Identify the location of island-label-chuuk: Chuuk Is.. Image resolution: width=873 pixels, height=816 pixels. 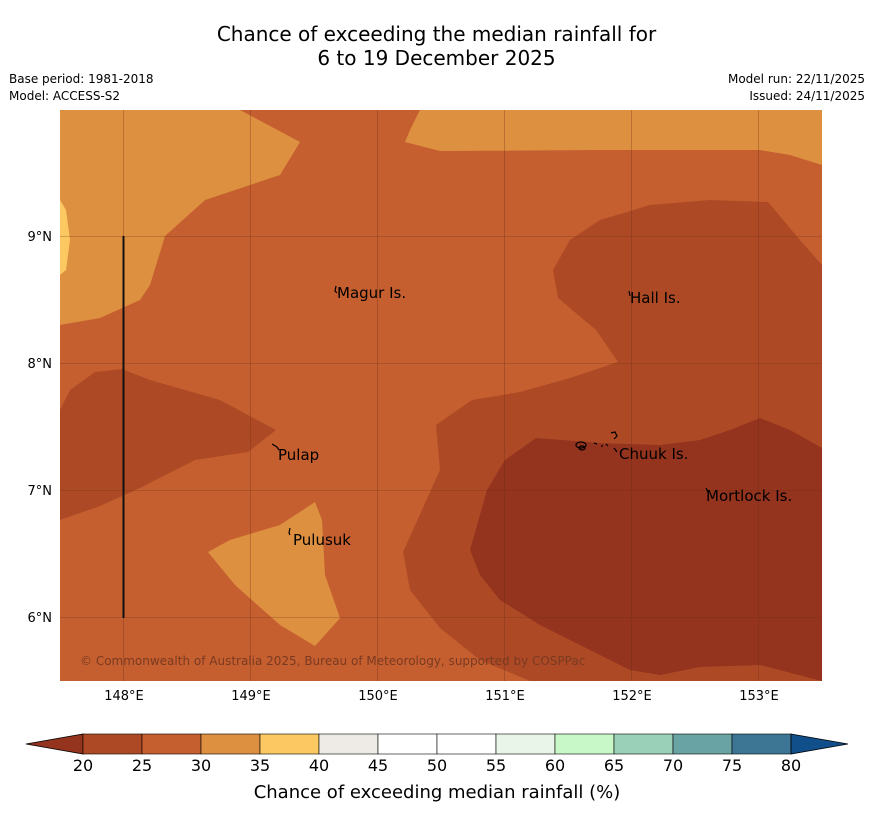
(653, 454).